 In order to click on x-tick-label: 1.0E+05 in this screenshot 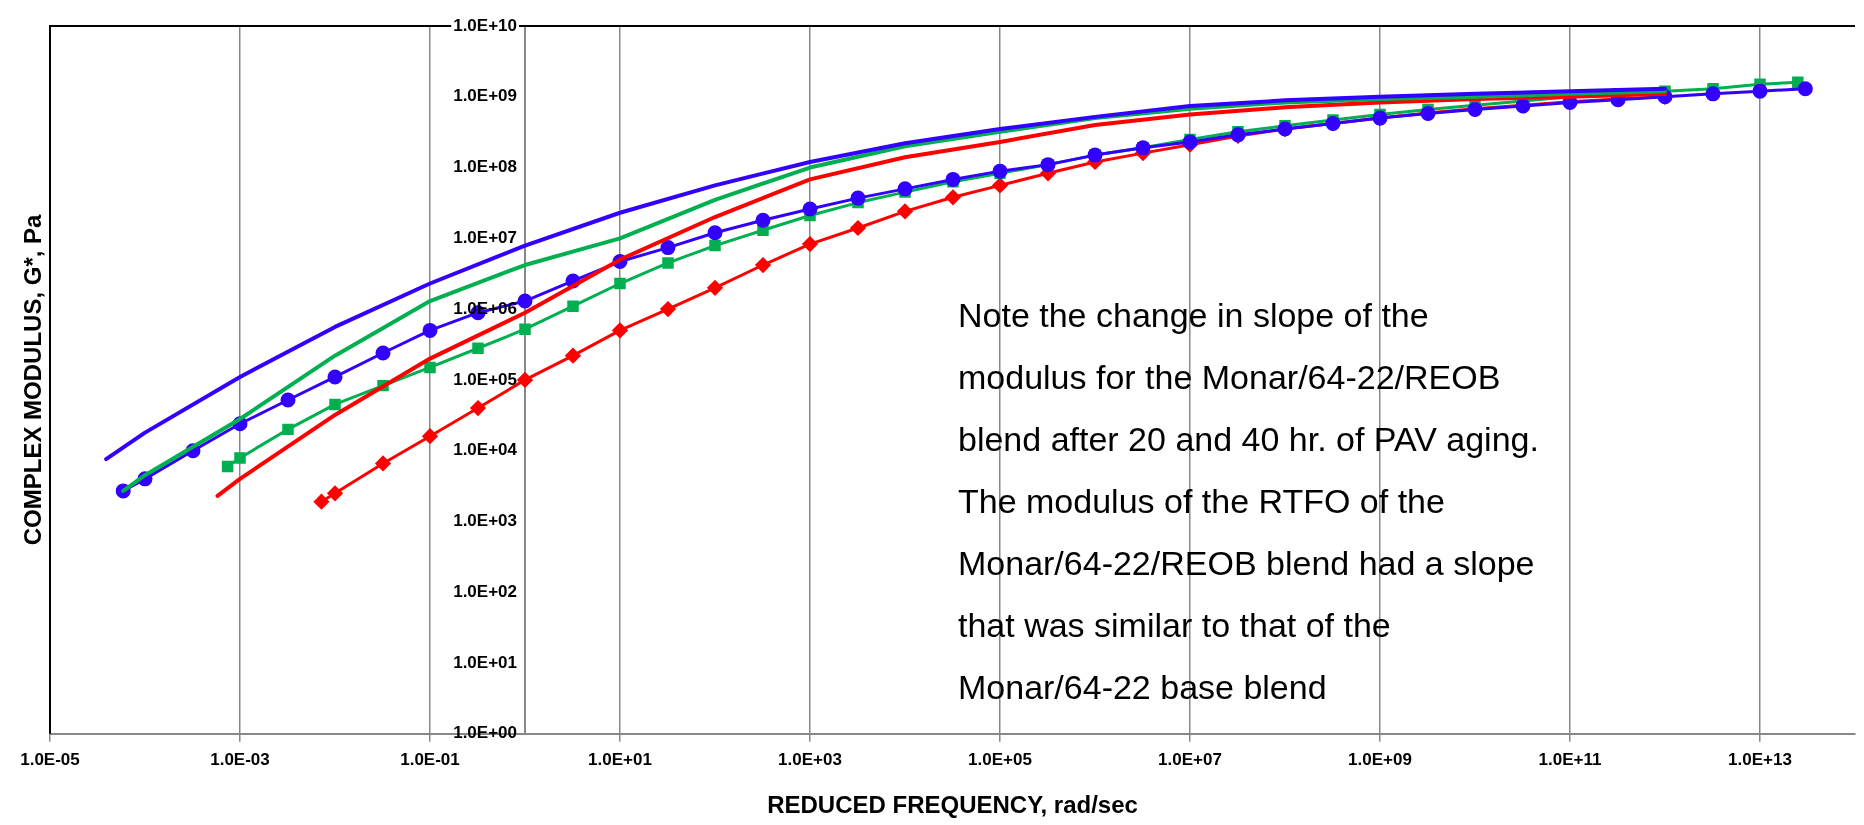, I will do `click(1000, 759)`.